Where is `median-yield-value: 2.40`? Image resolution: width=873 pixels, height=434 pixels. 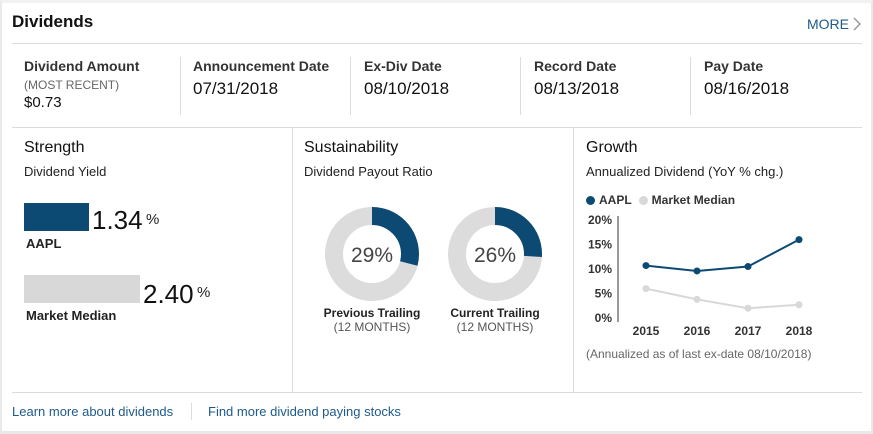
median-yield-value: 2.40 is located at coordinates (168, 294).